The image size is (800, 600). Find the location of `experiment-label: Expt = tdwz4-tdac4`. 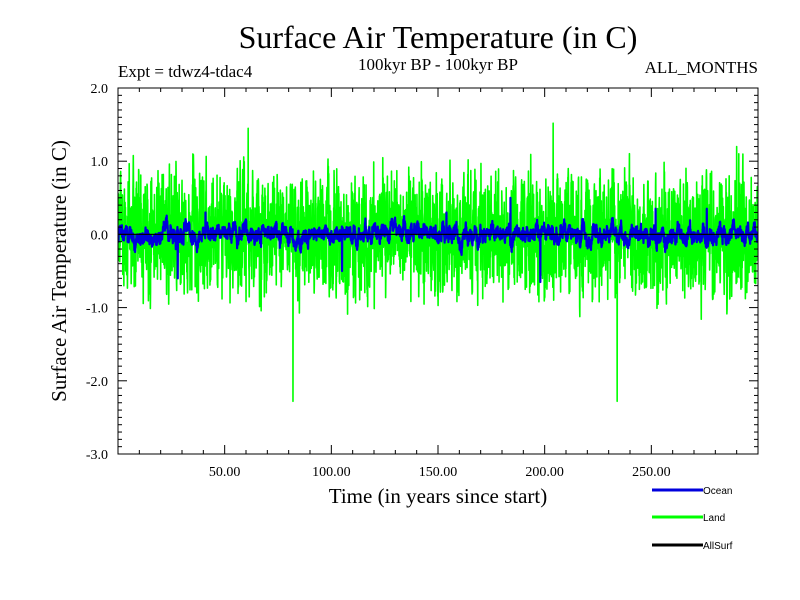

experiment-label: Expt = tdwz4-tdac4 is located at coordinates (185, 71).